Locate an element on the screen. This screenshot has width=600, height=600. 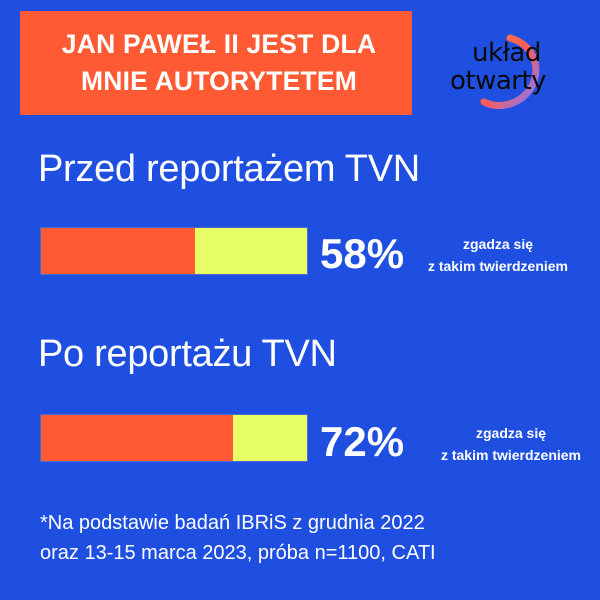
footnote-line1: *Na podstawie badań IBRiS z grudnia 2022 is located at coordinates (232, 523).